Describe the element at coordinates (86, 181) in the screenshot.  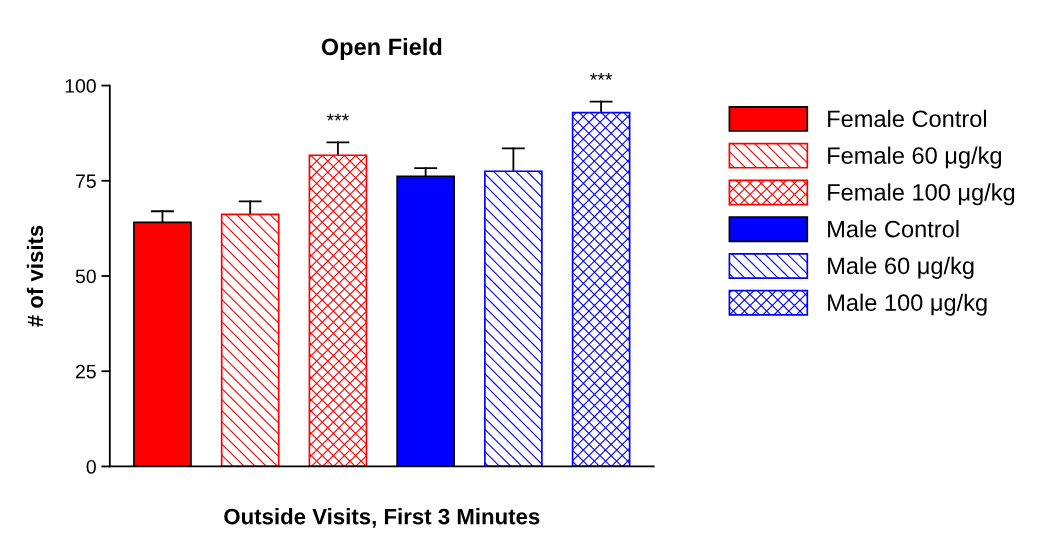
I see `y-tick-label: 75` at that location.